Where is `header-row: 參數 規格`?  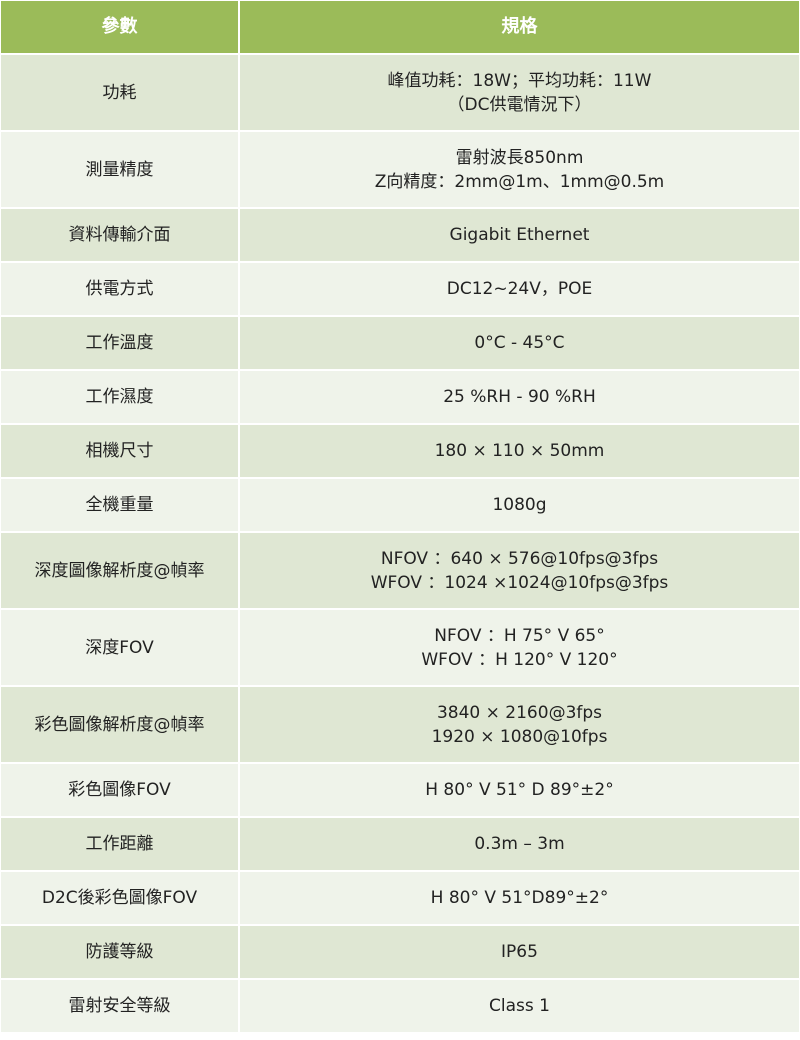
header-row: 參數 規格 is located at coordinates (400, 27).